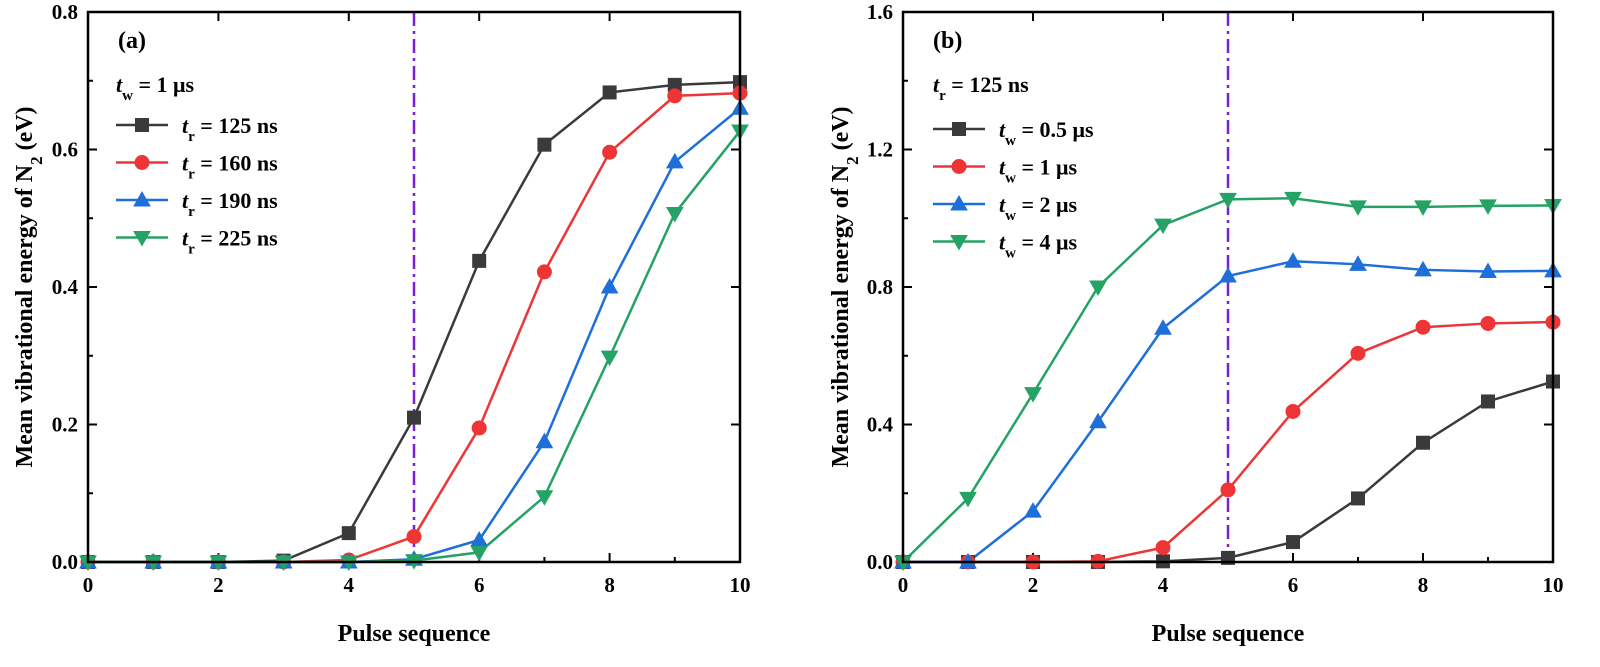 Image resolution: width=1600 pixels, height=667 pixels. Describe the element at coordinates (880, 562) in the screenshot. I see `y-tick-label: 0.0` at that location.